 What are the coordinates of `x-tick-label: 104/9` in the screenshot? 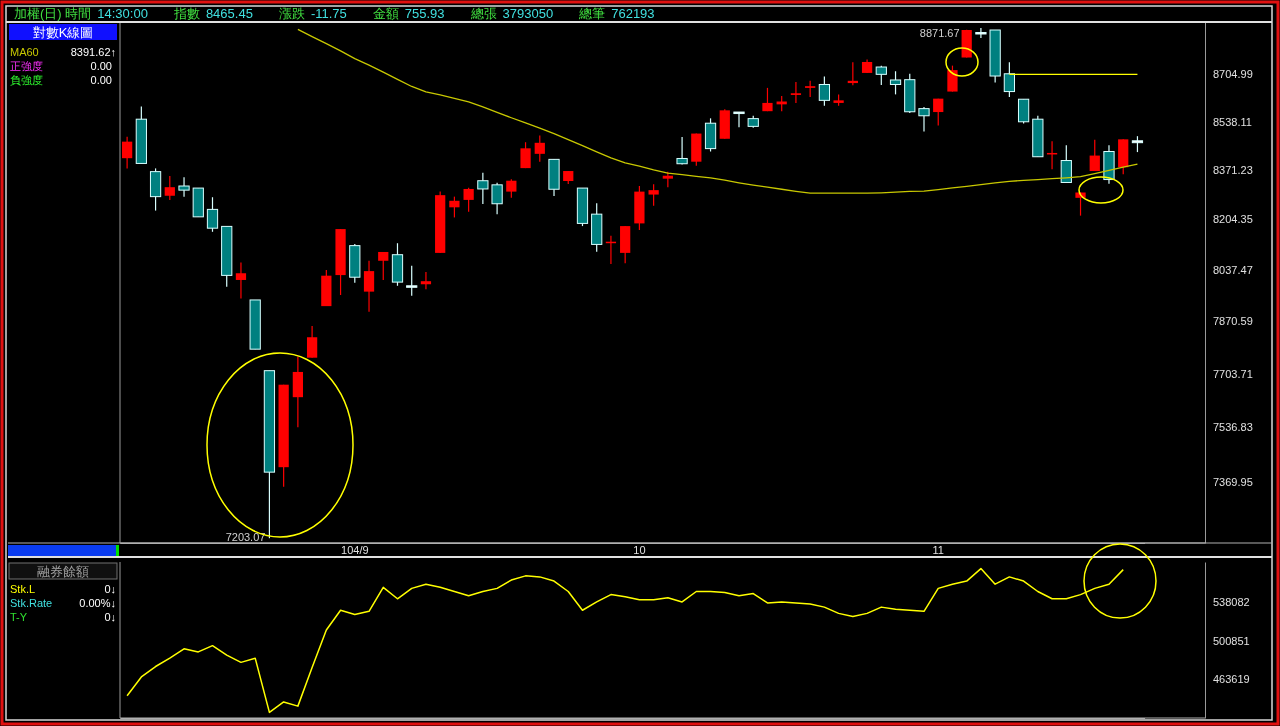 It's located at (355, 549).